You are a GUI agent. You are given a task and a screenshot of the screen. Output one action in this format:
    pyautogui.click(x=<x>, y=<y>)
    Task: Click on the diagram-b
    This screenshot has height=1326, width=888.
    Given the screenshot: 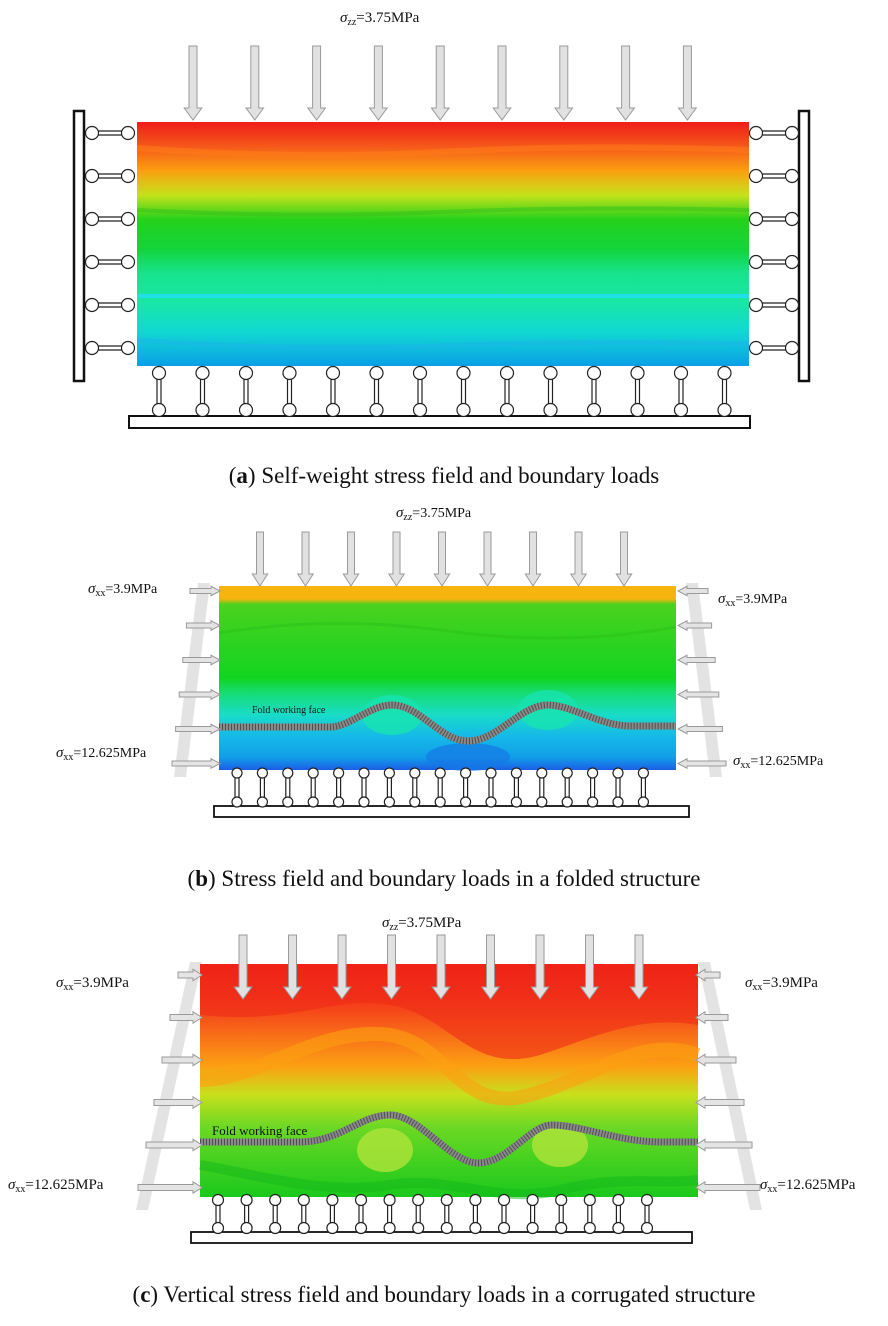 What is the action you would take?
    pyautogui.click(x=449, y=674)
    